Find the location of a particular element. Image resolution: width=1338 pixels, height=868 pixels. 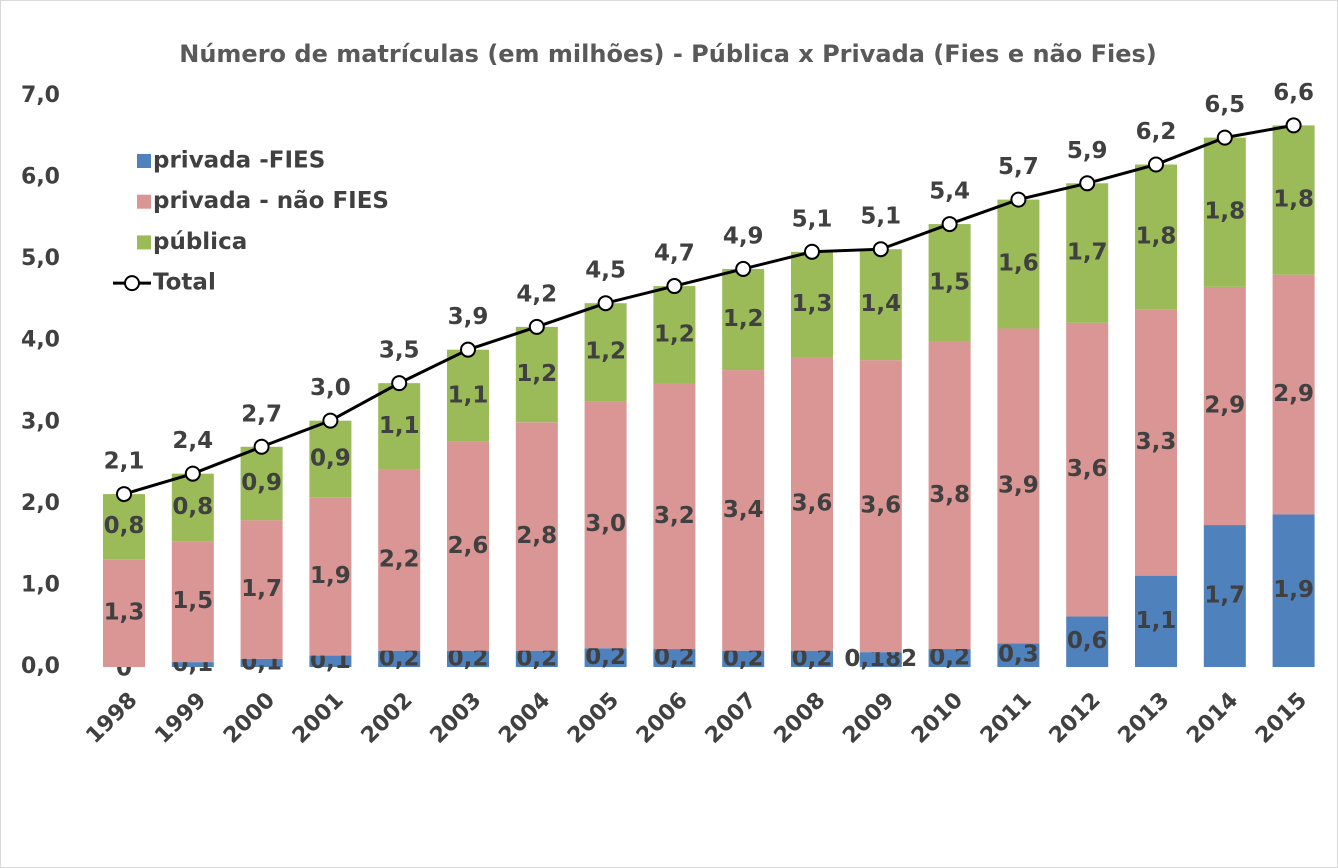

data-label: 2,8 is located at coordinates (536, 536).